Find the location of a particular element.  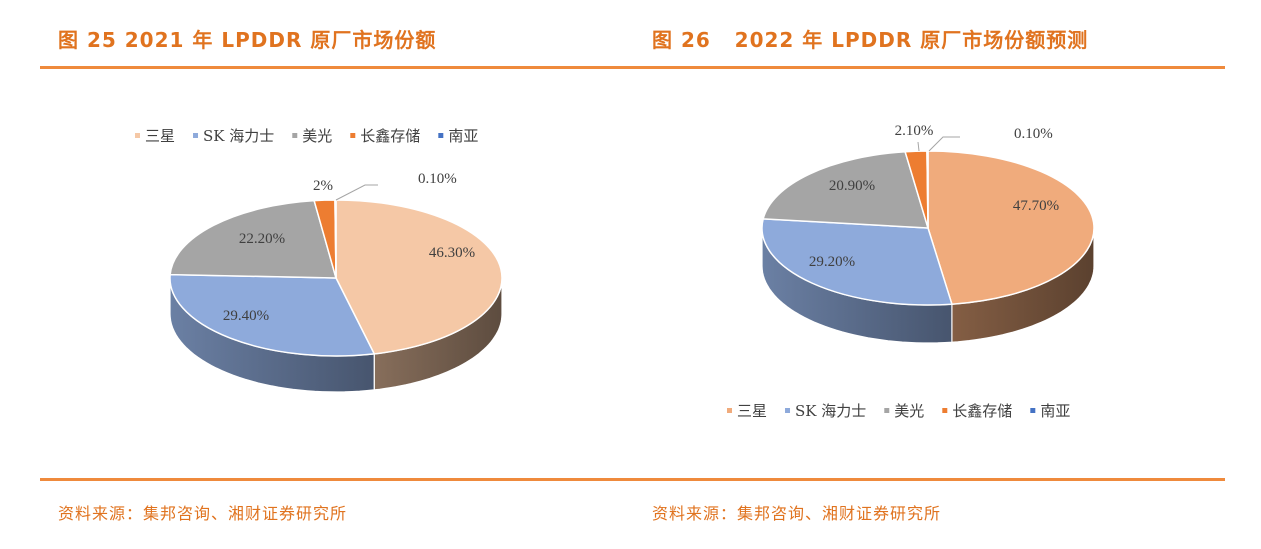

data-label: 29.40% is located at coordinates (246, 316).